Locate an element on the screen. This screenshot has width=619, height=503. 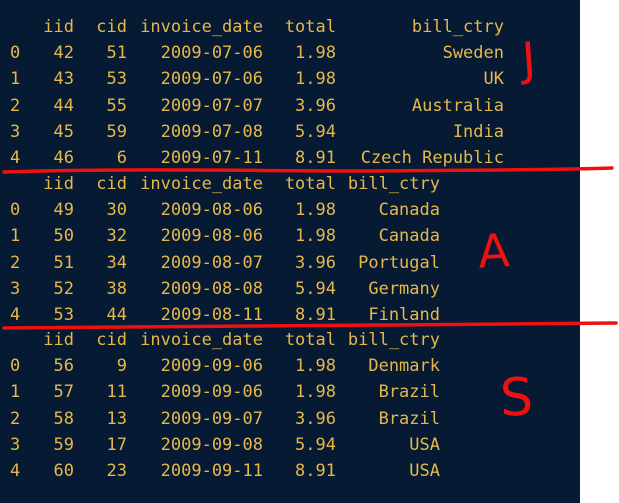
cell-ctry: Canada is located at coordinates (409, 236).